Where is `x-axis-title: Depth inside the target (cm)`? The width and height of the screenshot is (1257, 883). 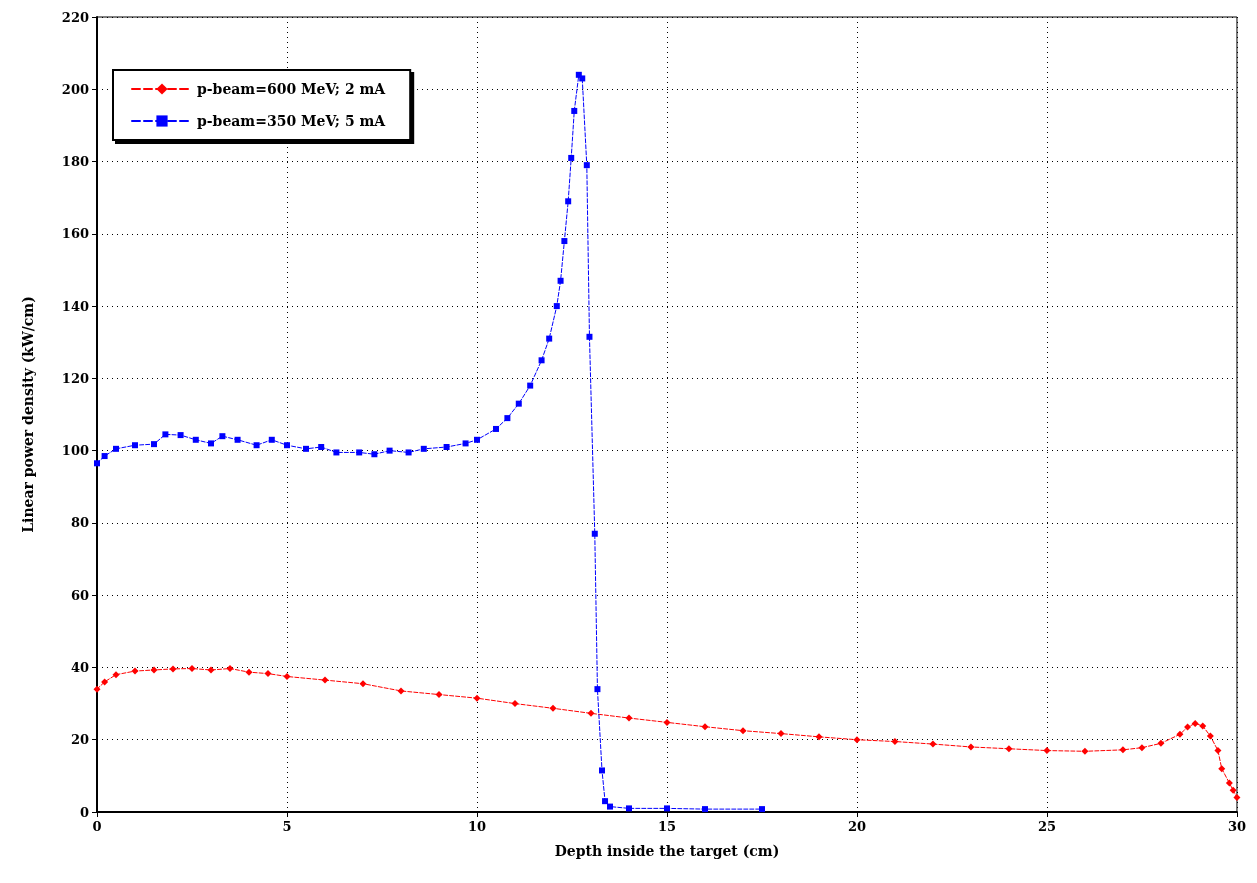
x-axis-title: Depth inside the target (cm) is located at coordinates (667, 851).